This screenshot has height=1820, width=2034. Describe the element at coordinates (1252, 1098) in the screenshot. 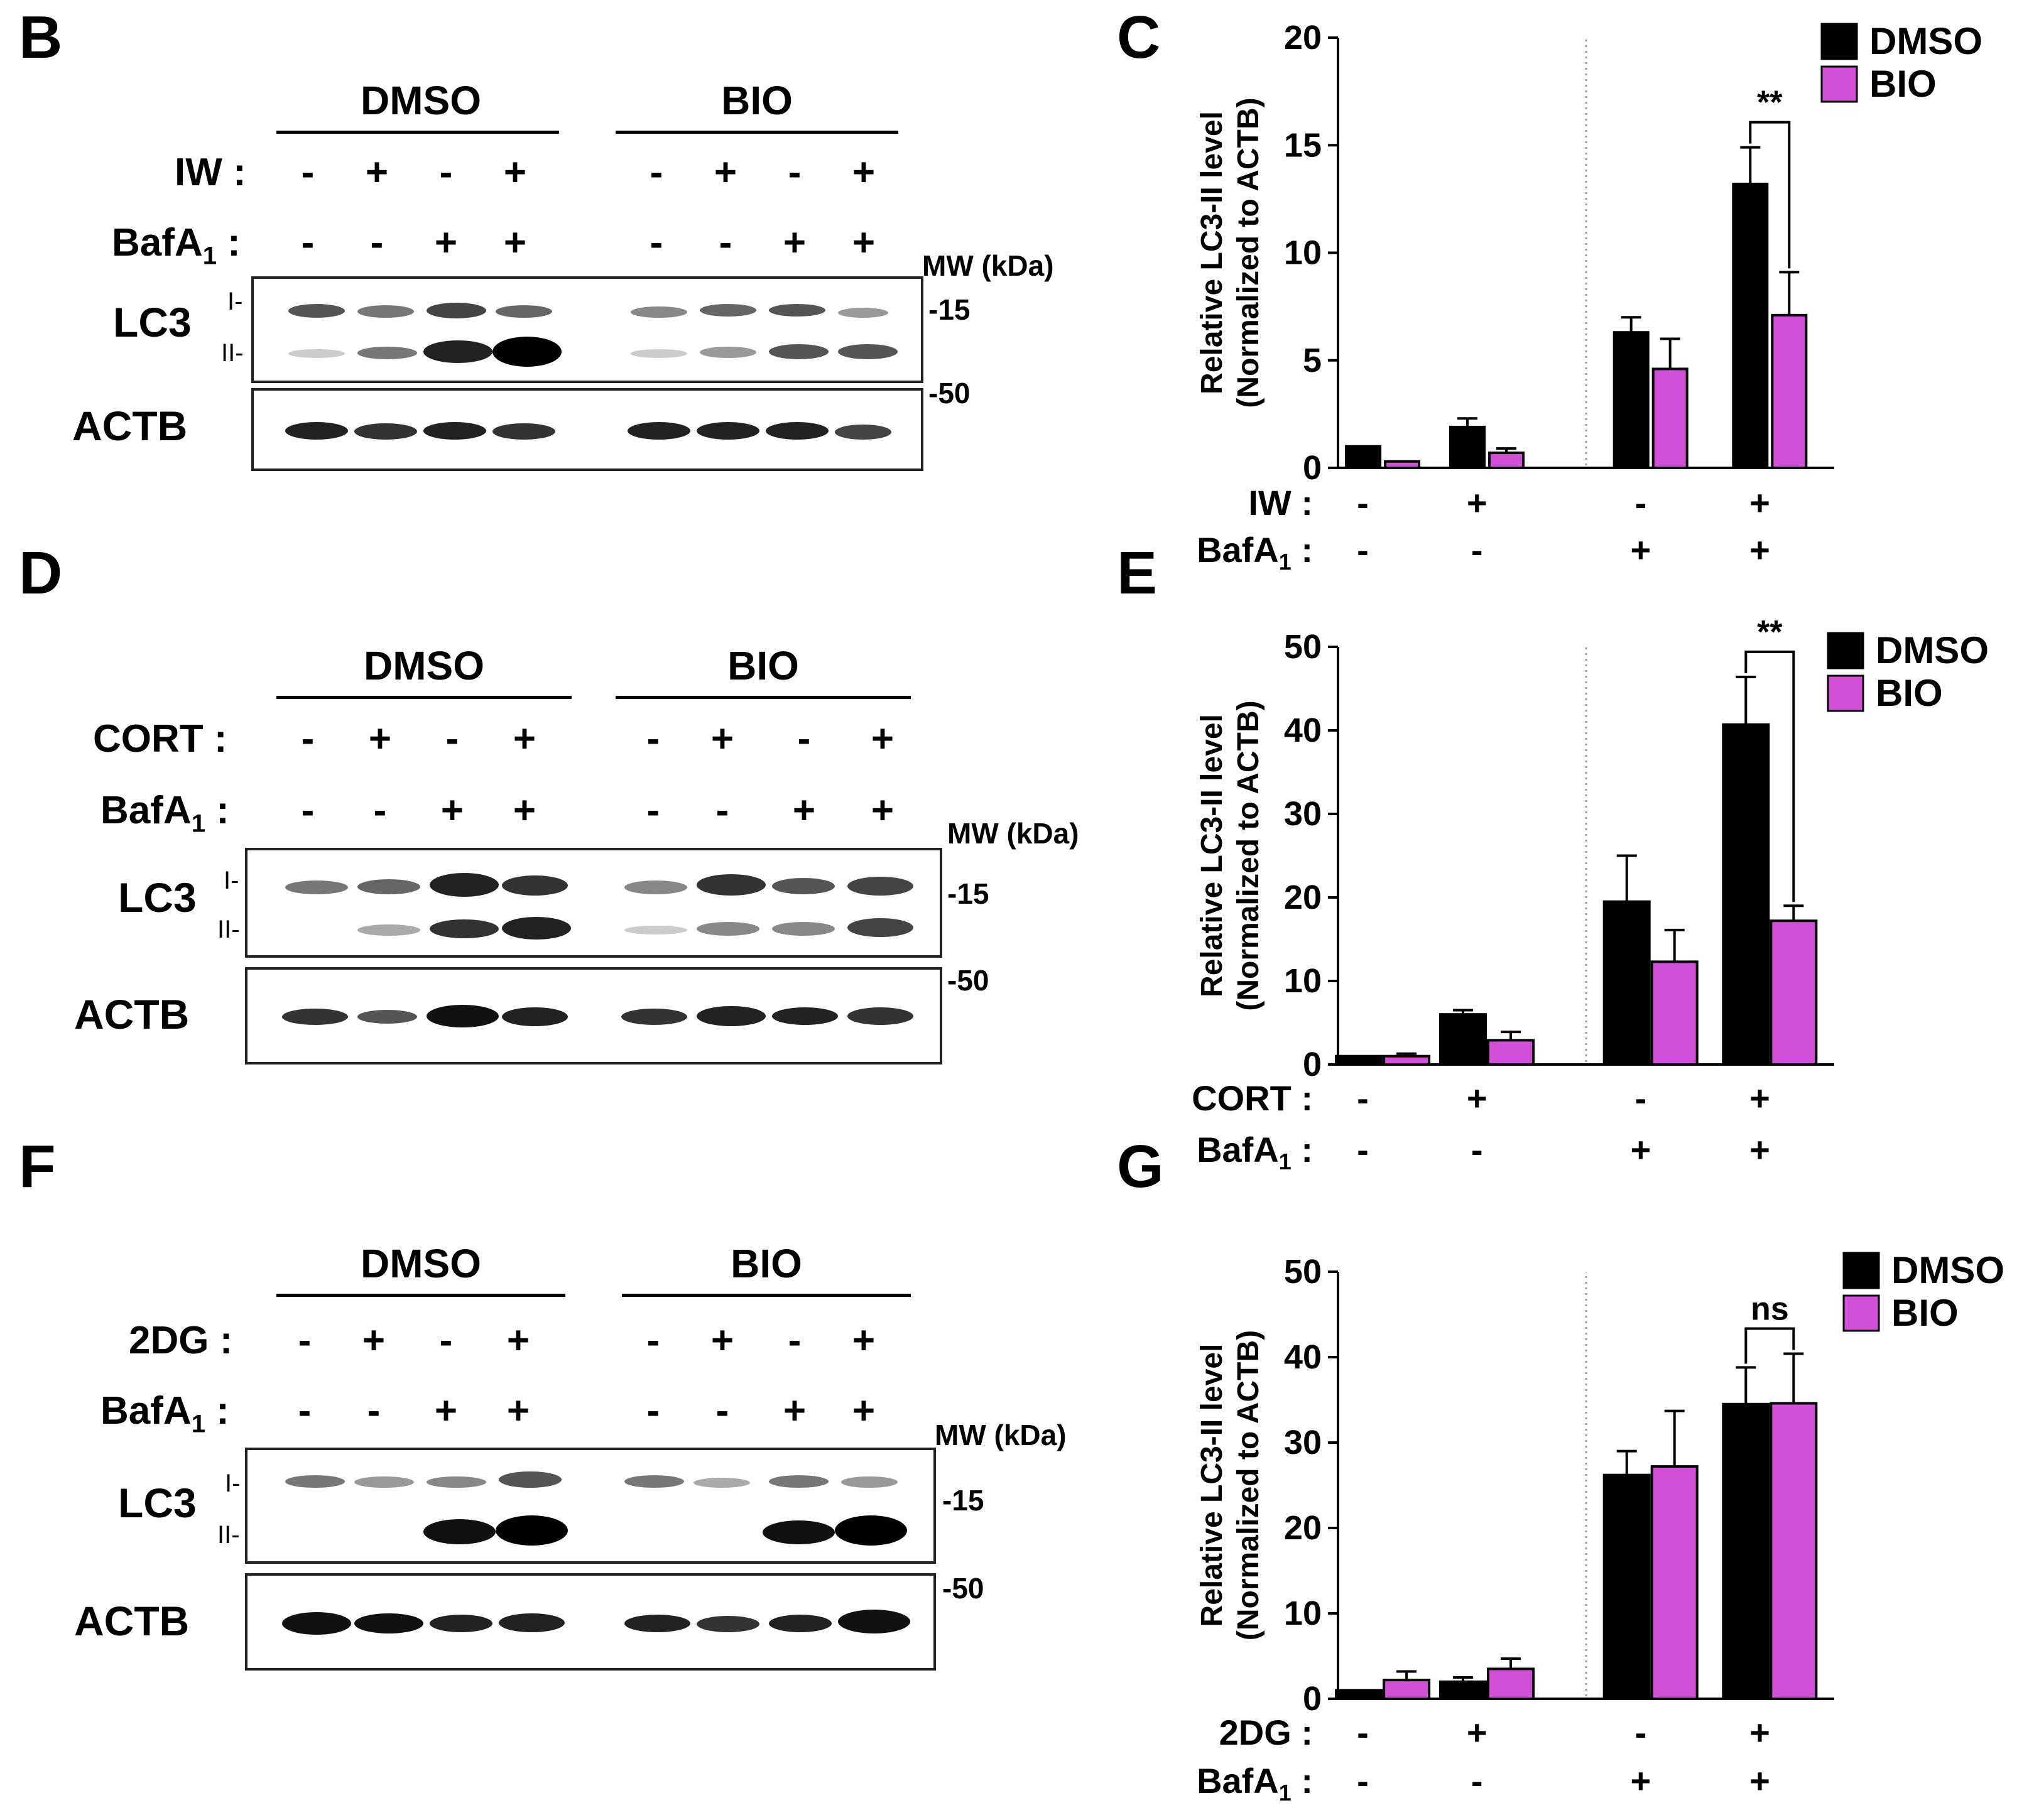

I see `treatment-label: CORT :` at that location.